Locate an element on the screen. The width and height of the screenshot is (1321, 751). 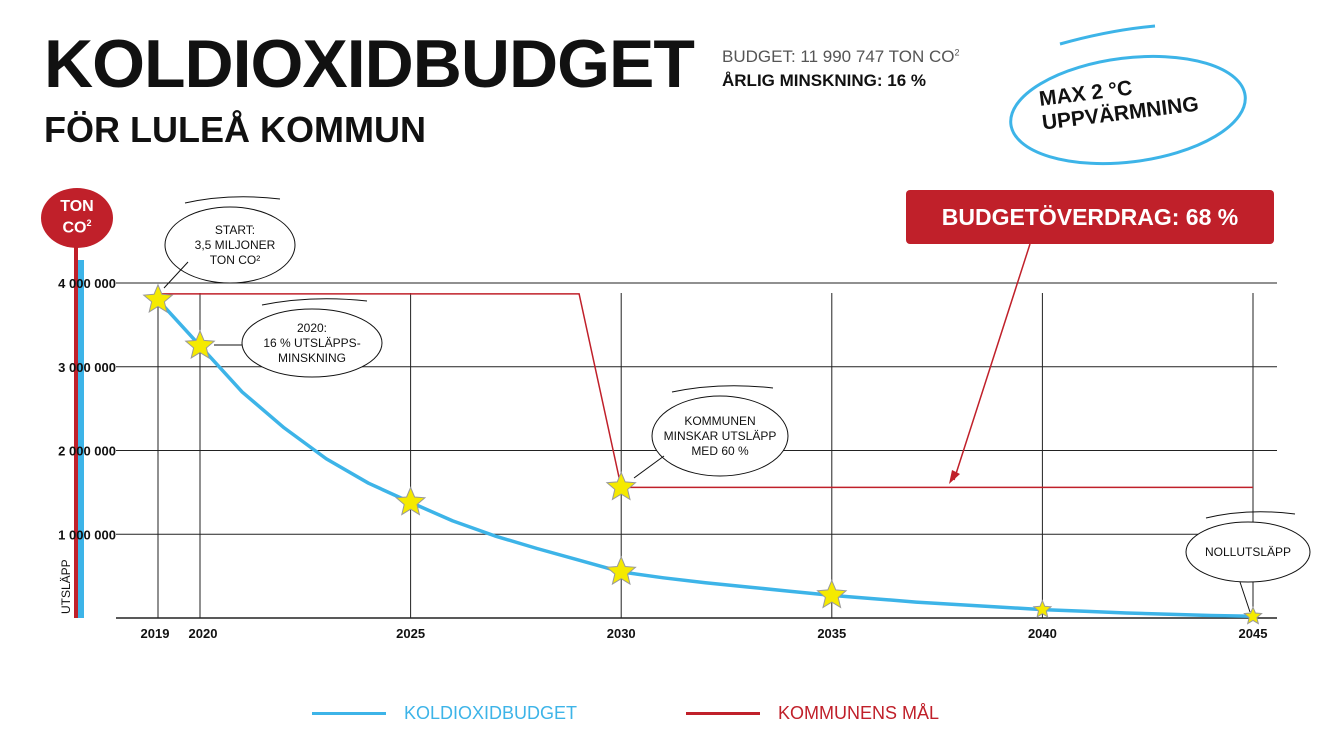
y-tick-label: 4 000 000 is located at coordinates (87, 283).